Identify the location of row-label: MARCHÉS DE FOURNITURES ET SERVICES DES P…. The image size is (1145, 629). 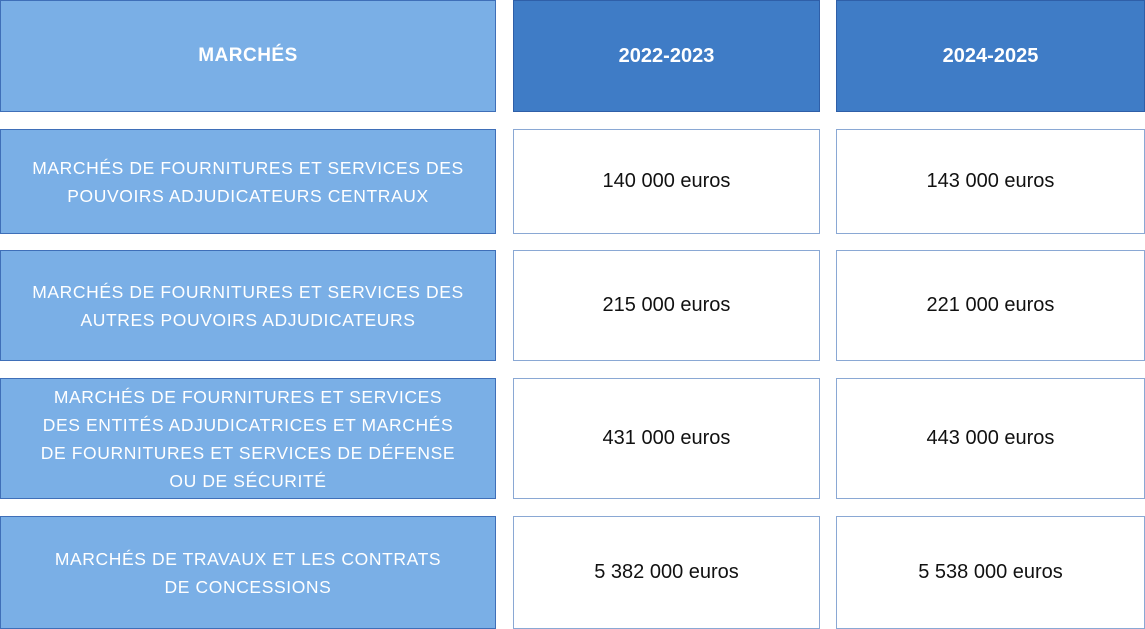
(248, 181).